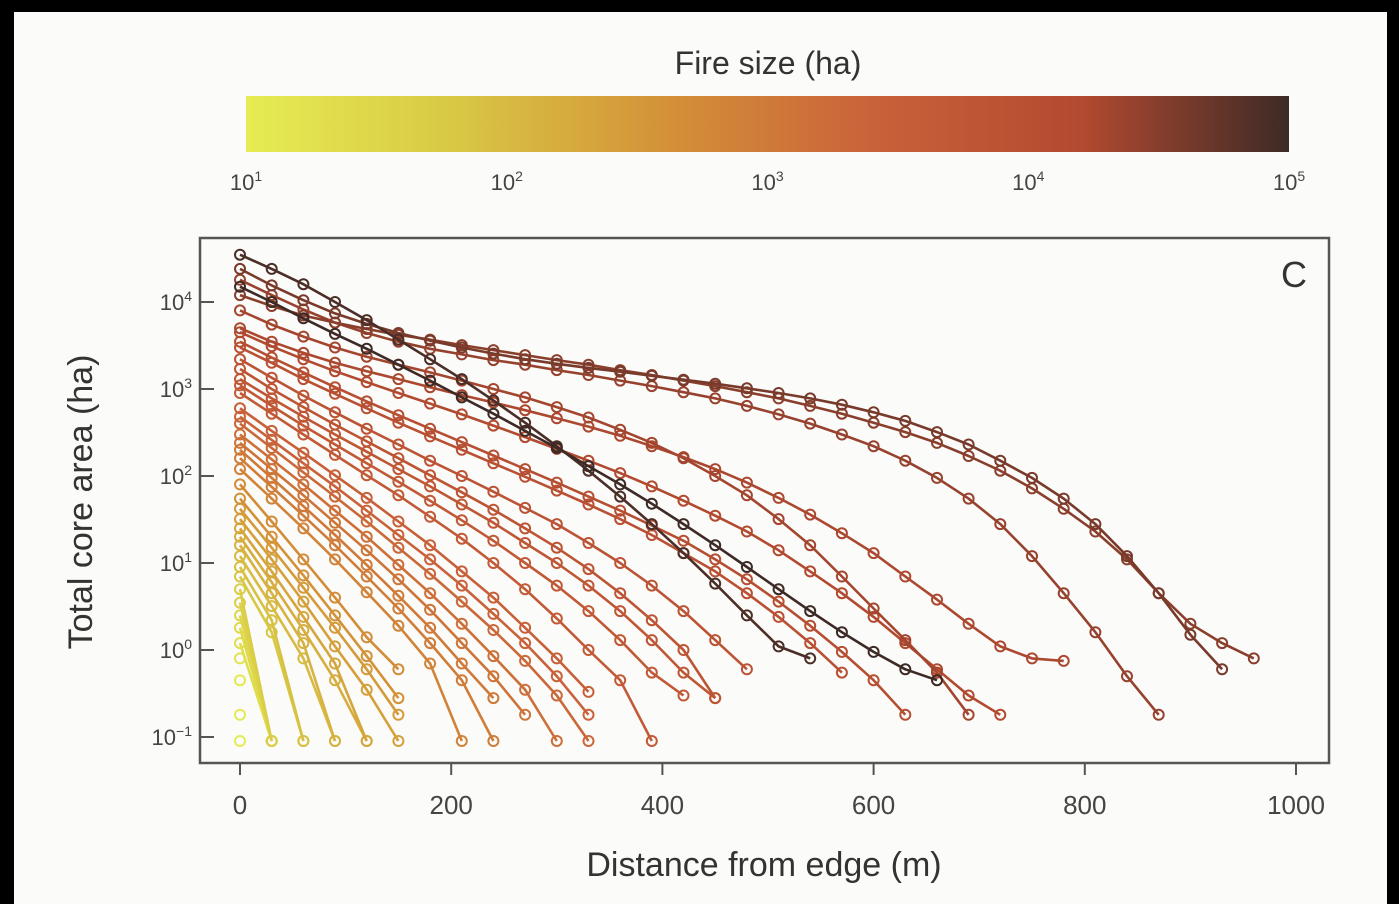 Image resolution: width=1399 pixels, height=904 pixels. Describe the element at coordinates (767, 124) in the screenshot. I see `colorbar` at that location.